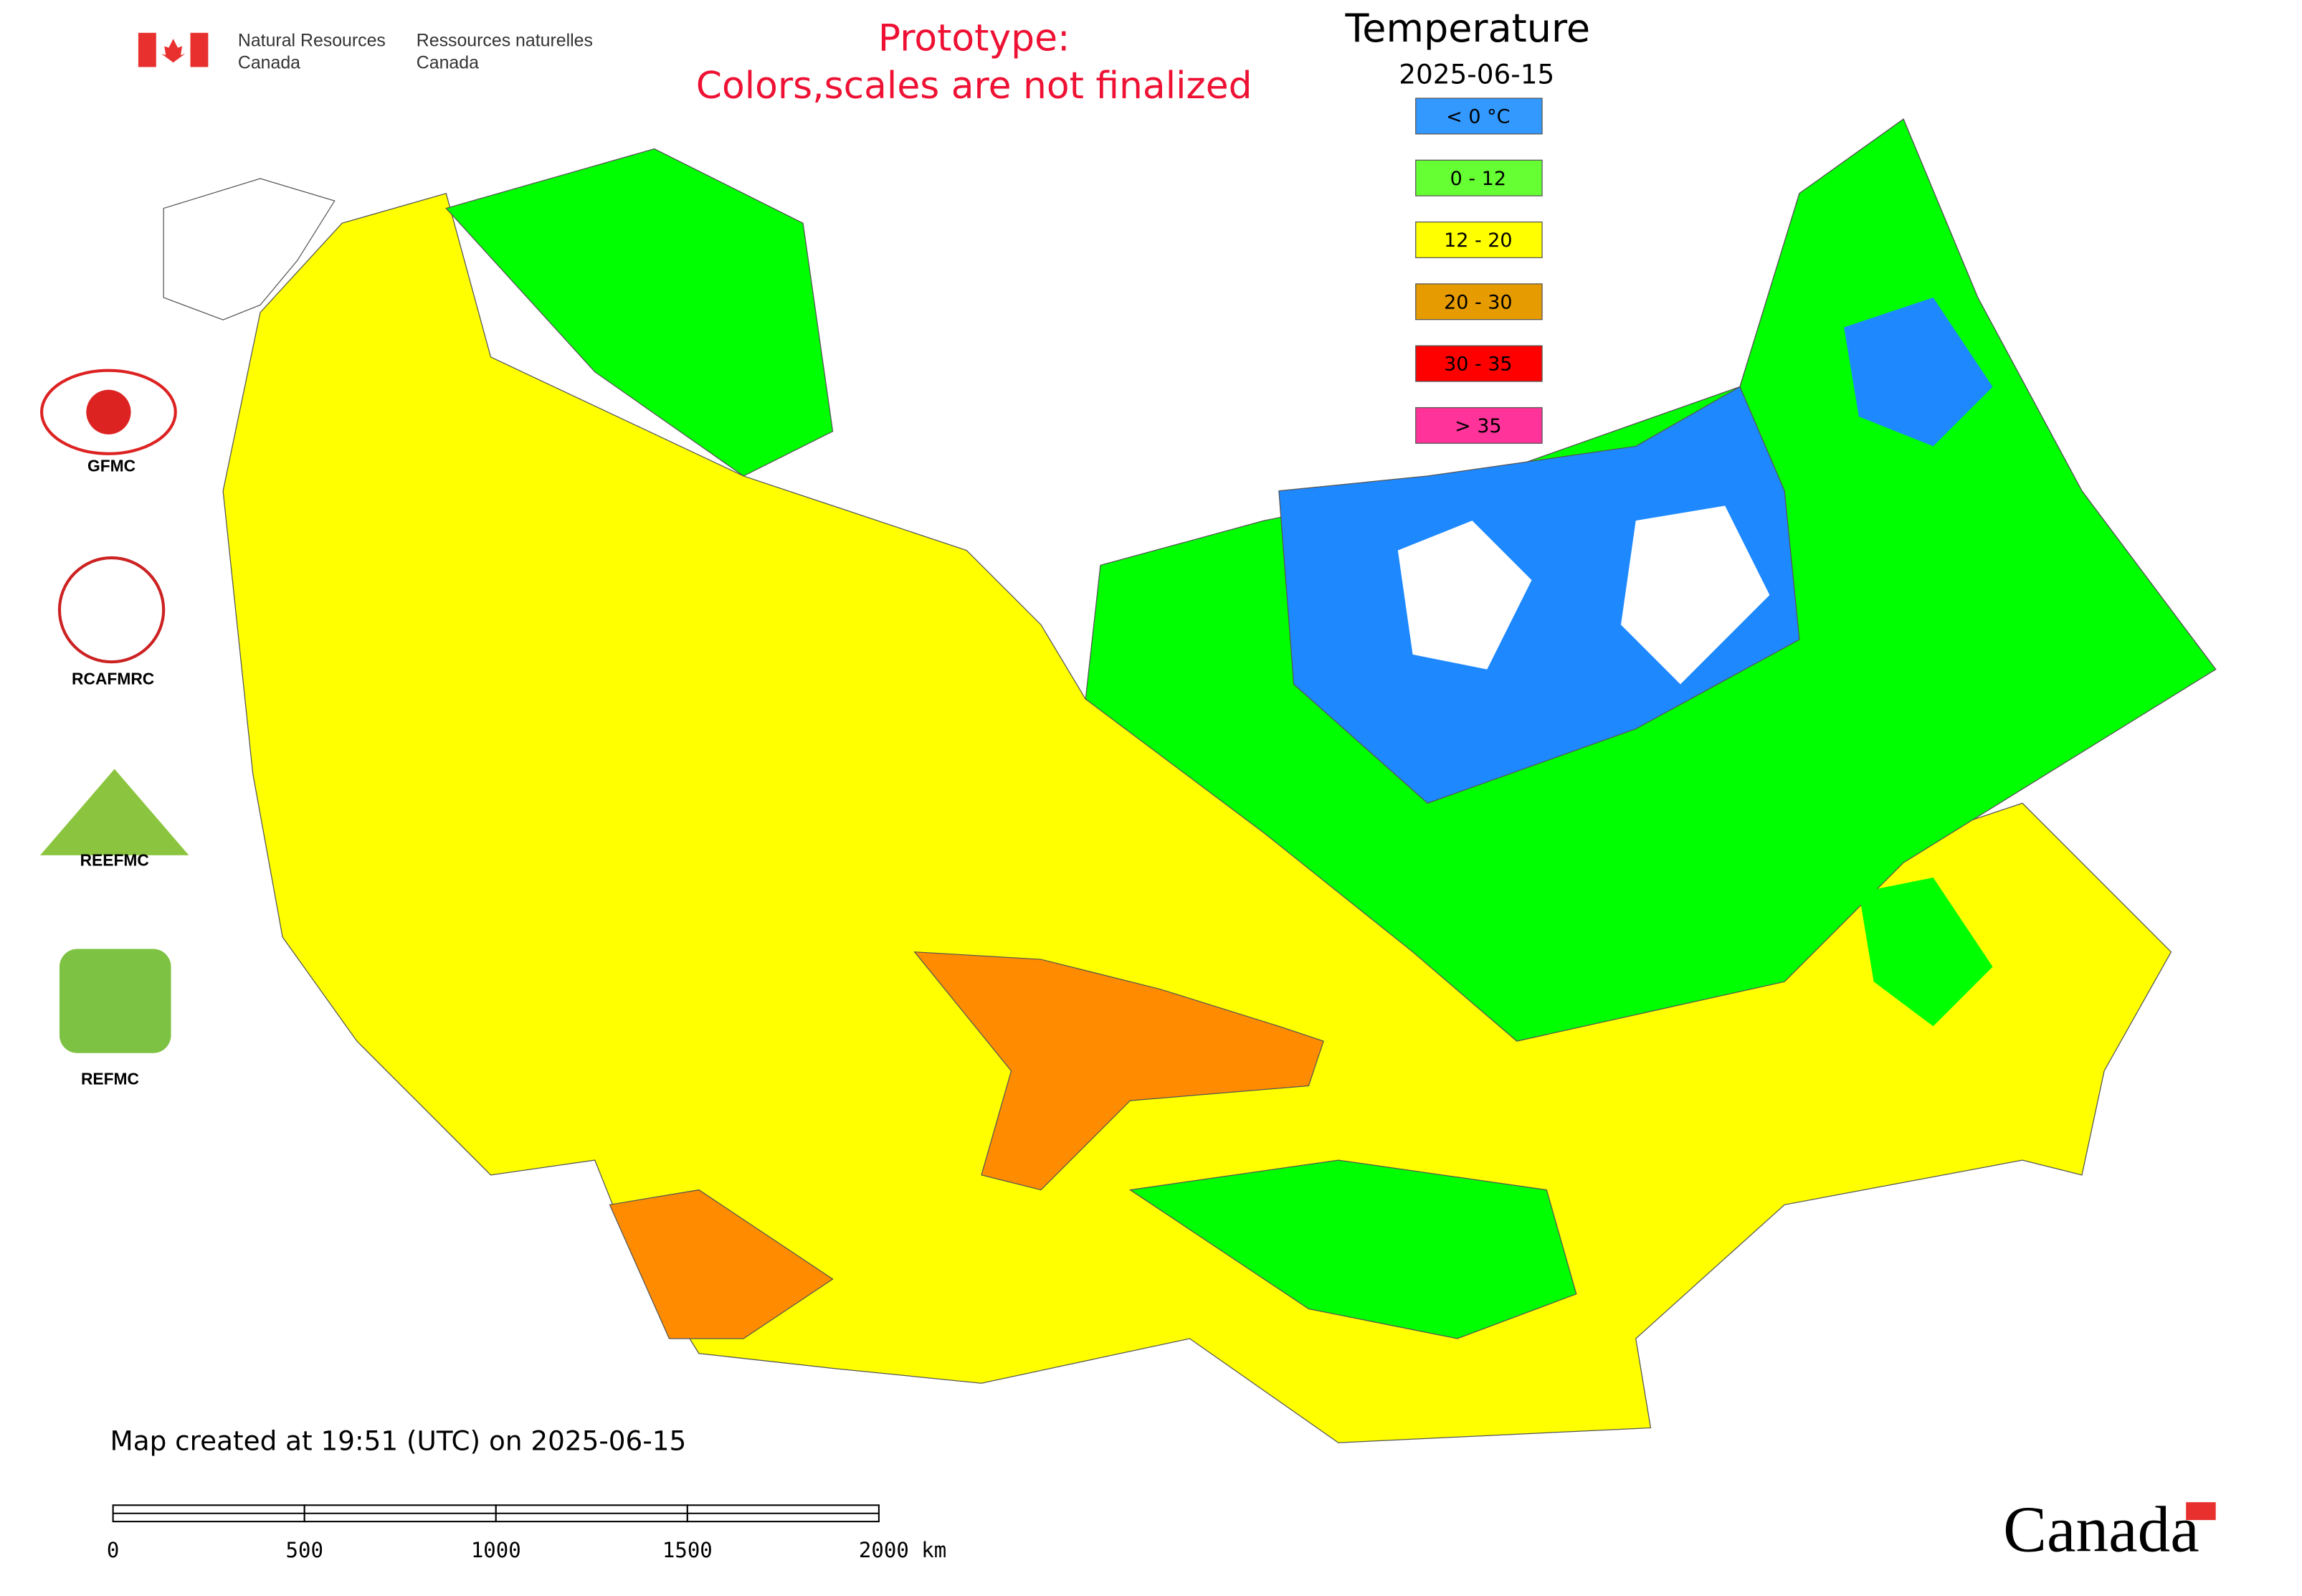  Describe the element at coordinates (269, 63) in the screenshot. I see `department-en: Canada` at that location.